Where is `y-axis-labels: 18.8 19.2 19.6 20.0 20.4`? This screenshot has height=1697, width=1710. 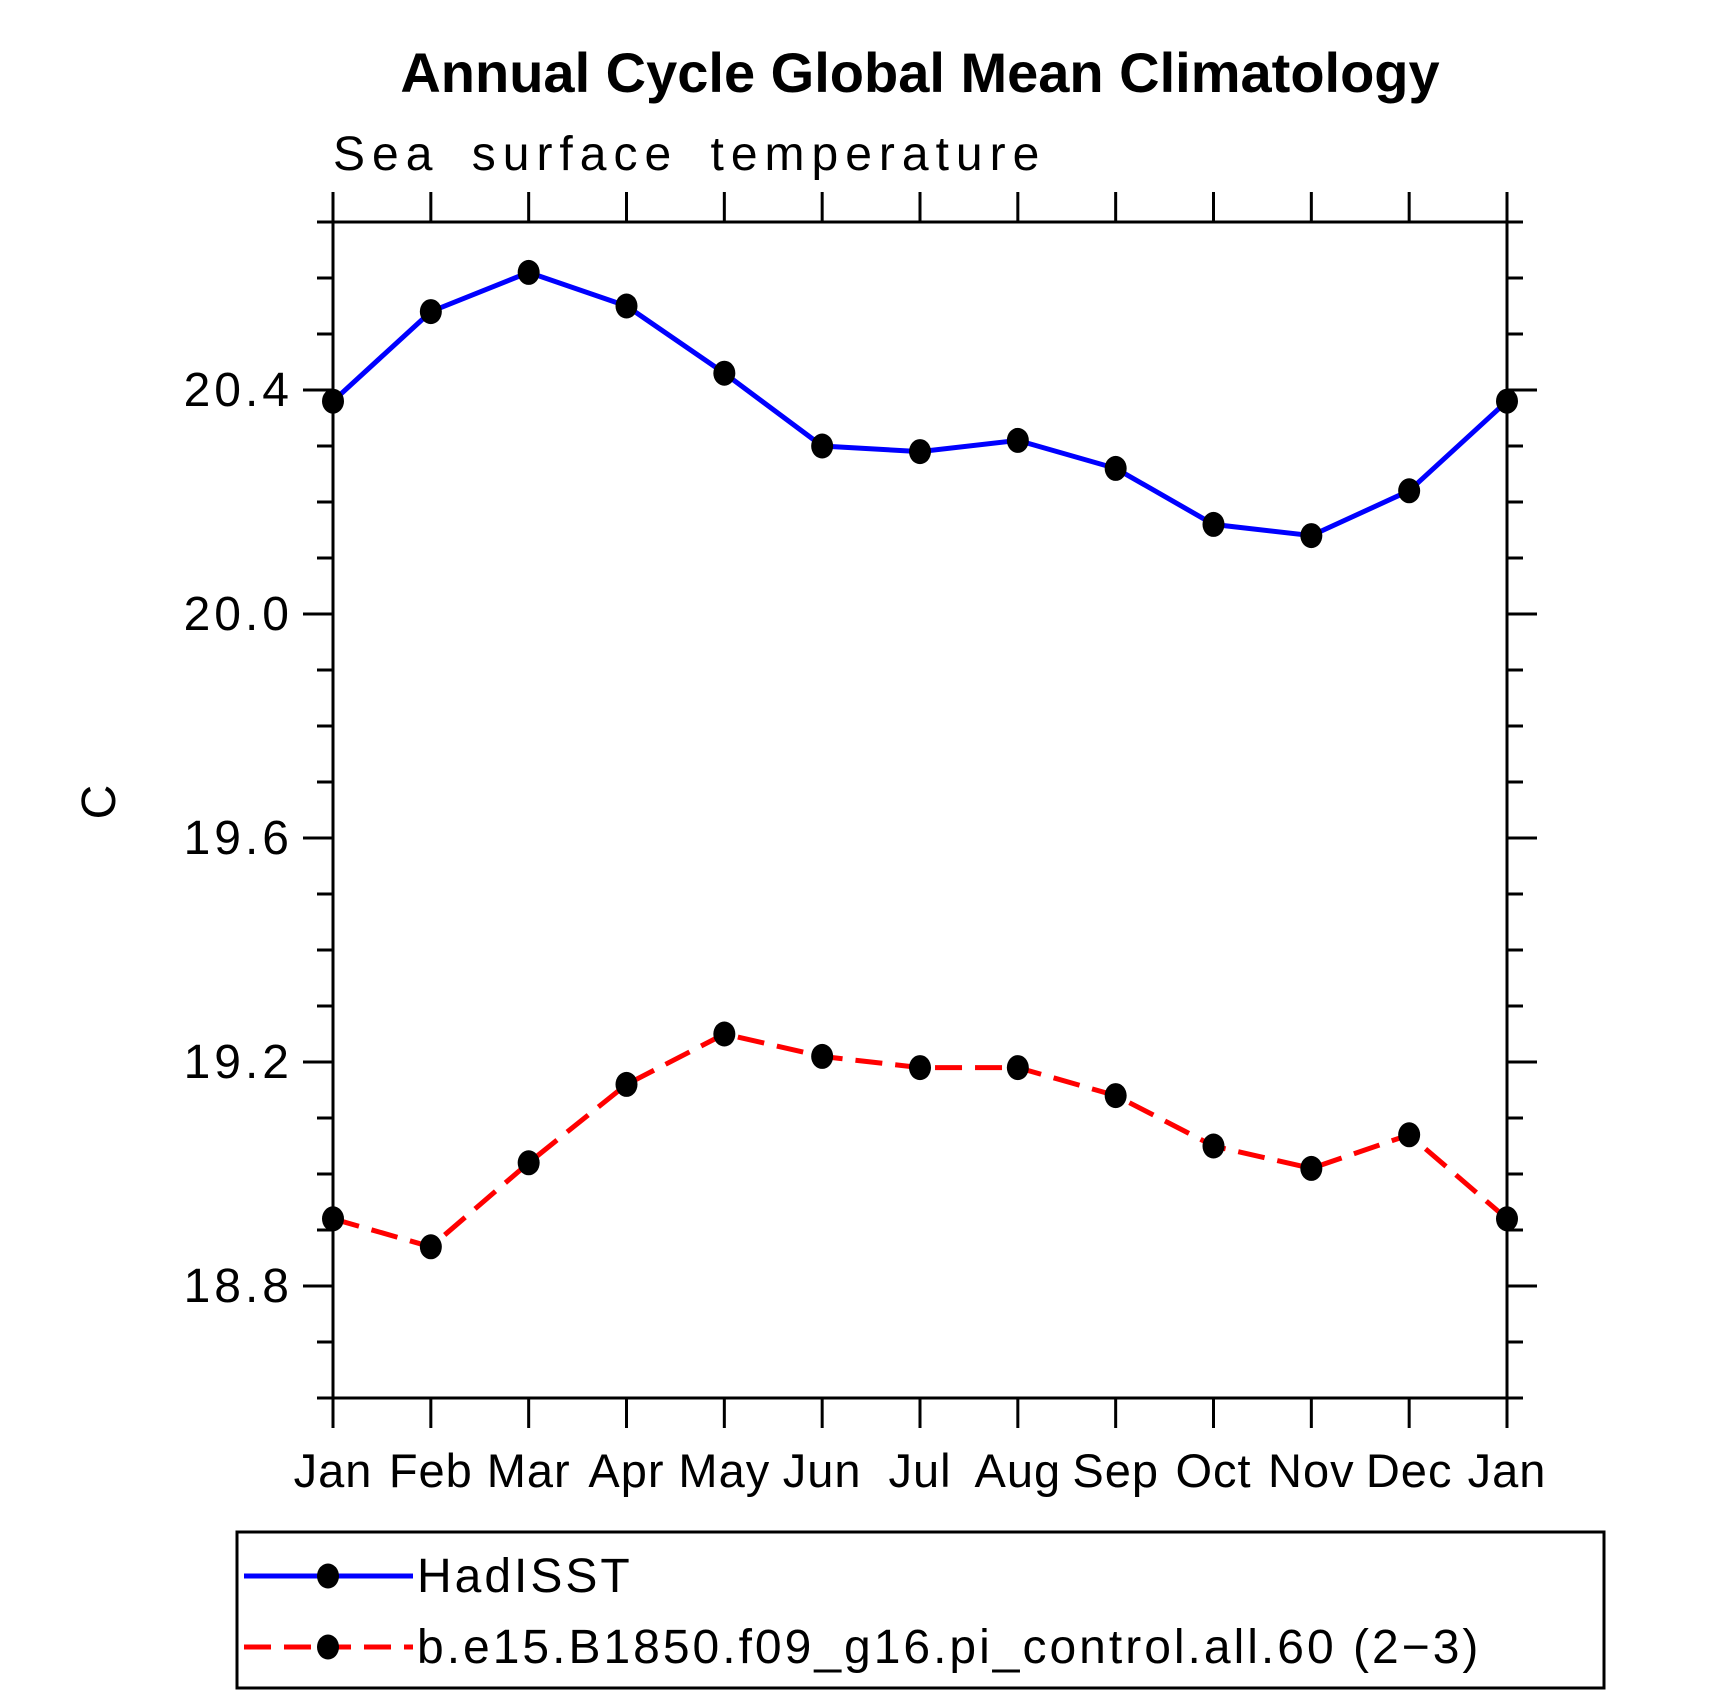
y-axis-labels: 18.8 19.2 19.6 20.0 20.4 is located at coordinates (238, 838).